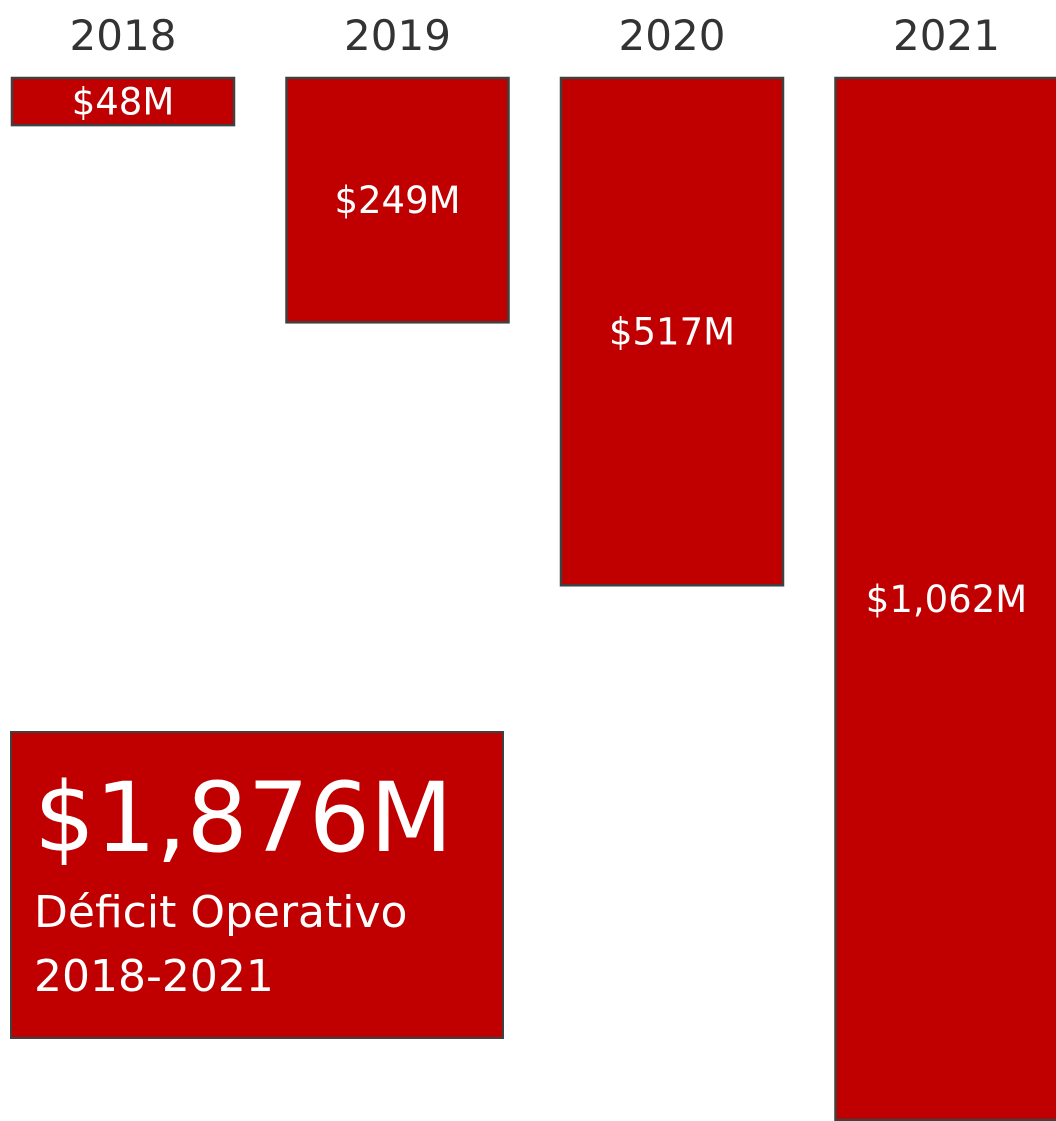  What do you see at coordinates (257, 885) in the screenshot?
I see `summary-box: $1,876M Déficit Operativo 2018-2021` at bounding box center [257, 885].